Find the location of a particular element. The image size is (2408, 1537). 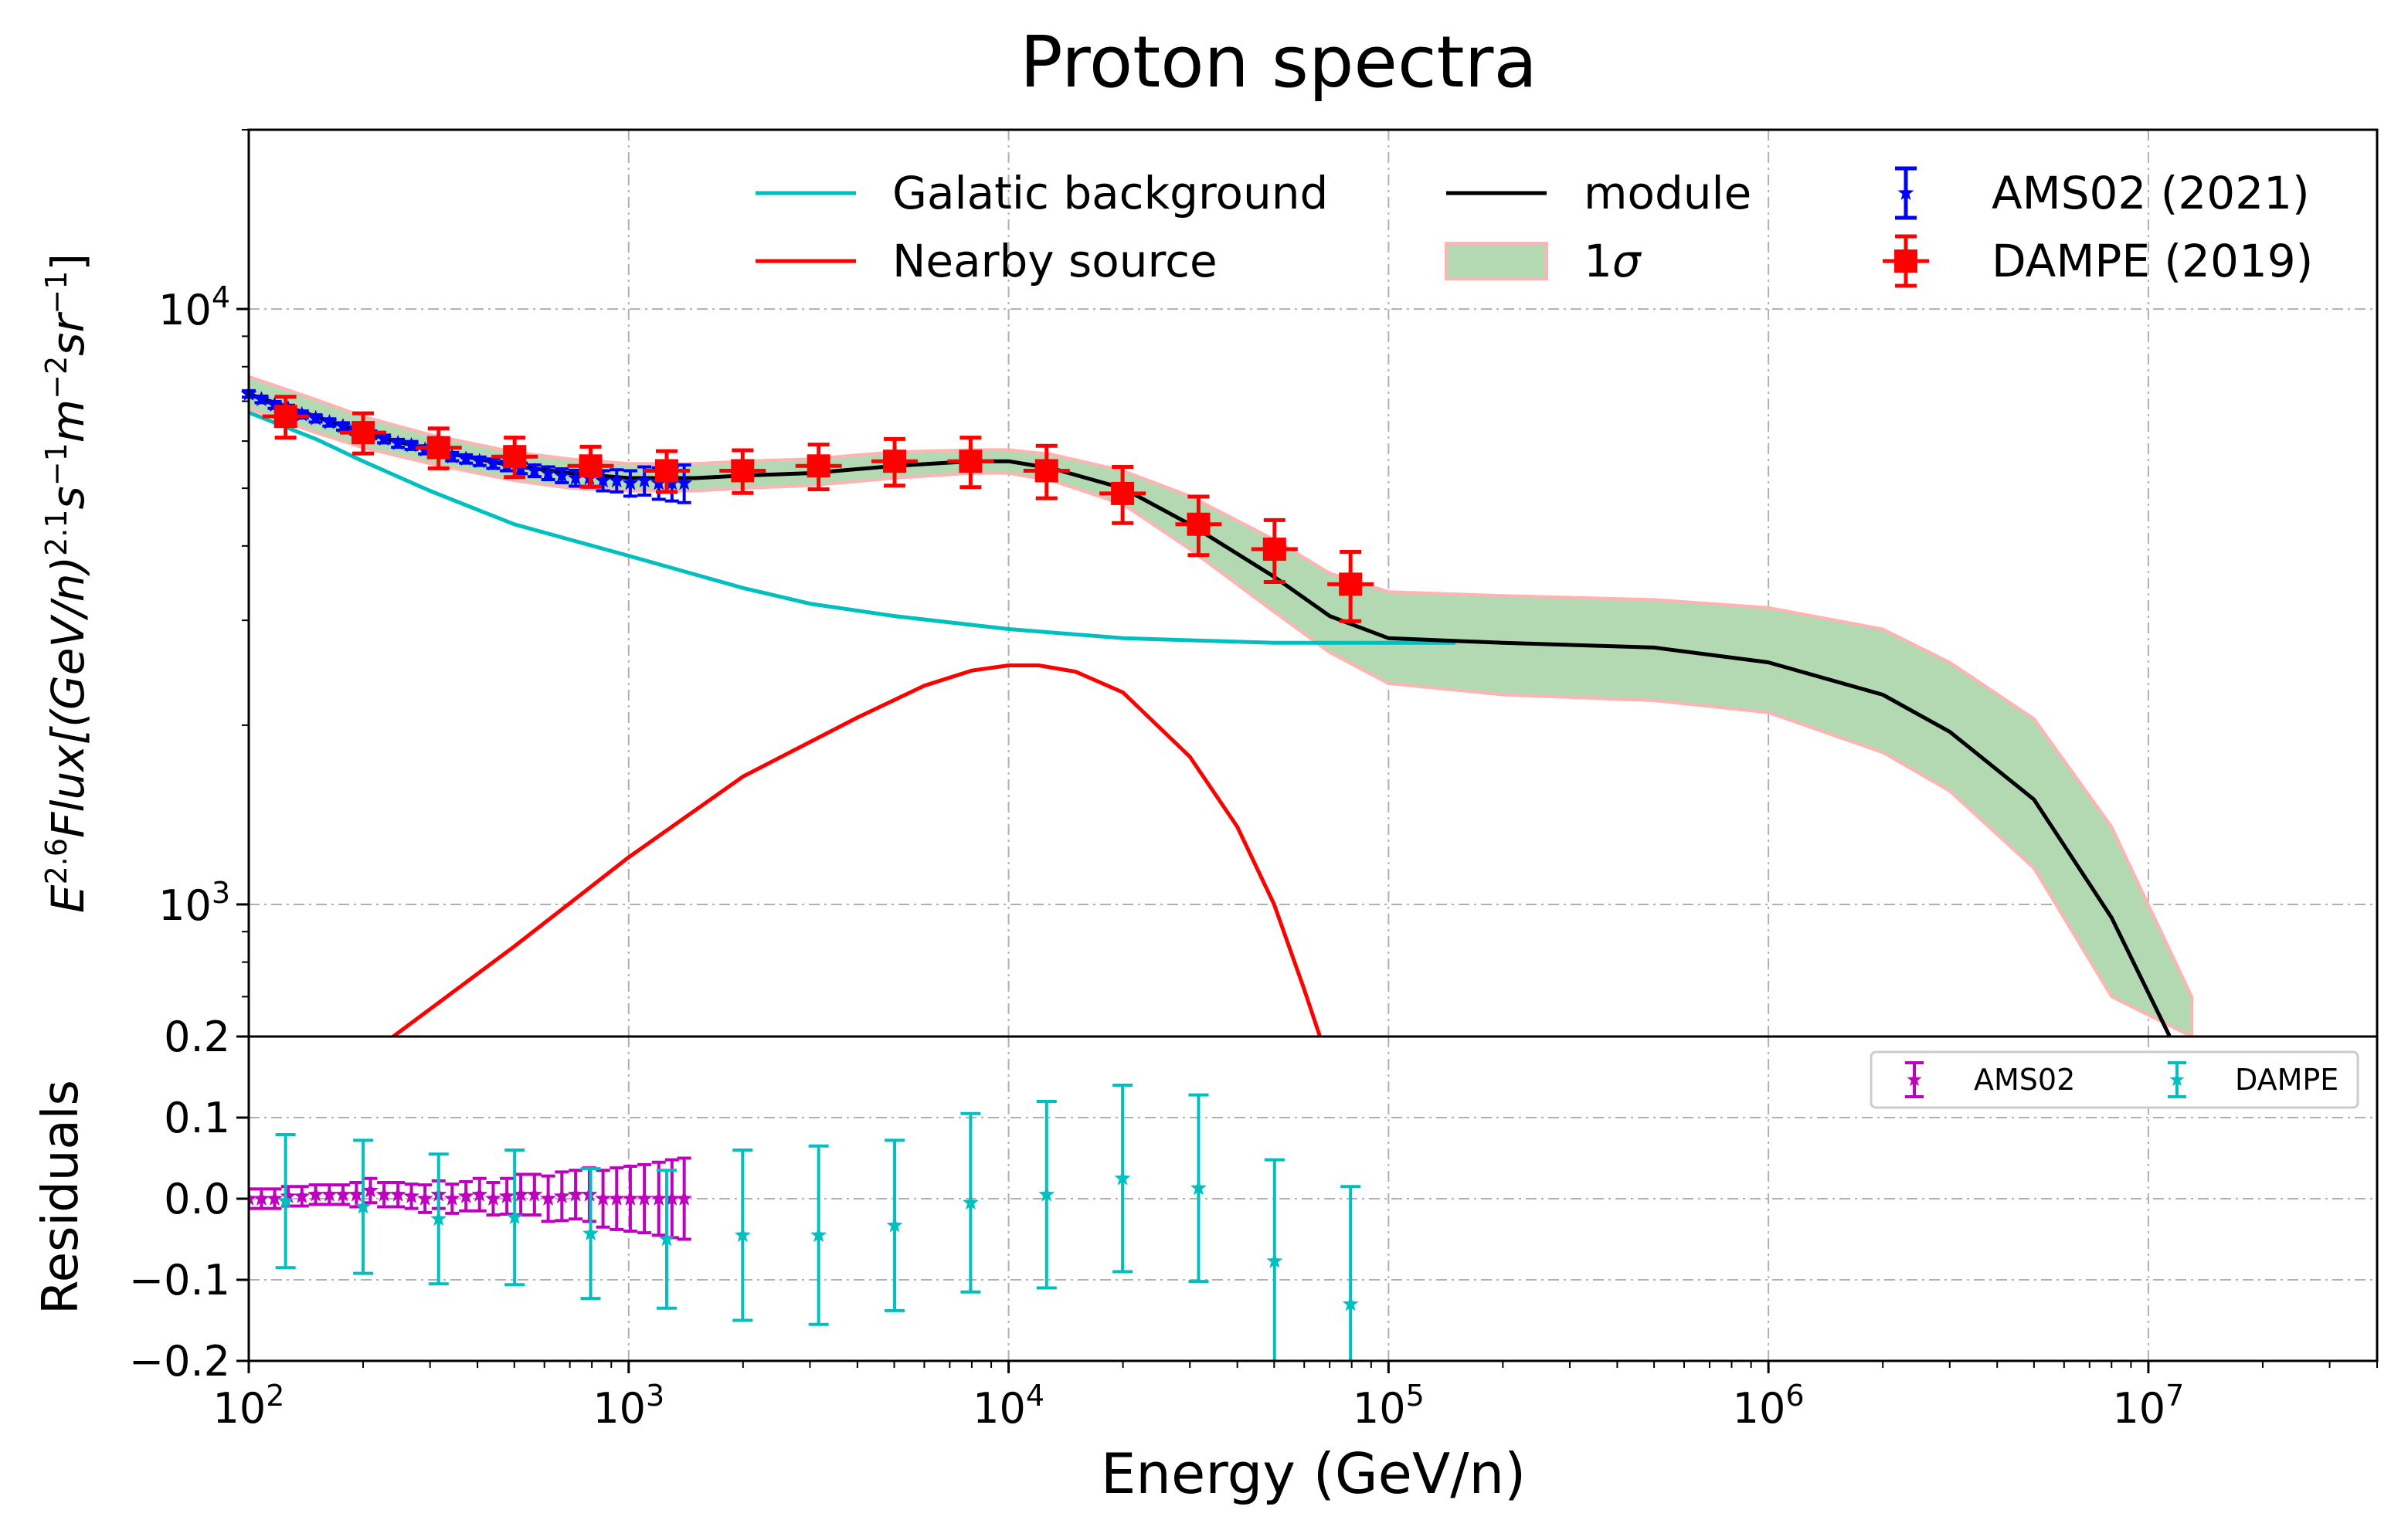

legend-ams02-marker is located at coordinates (1906, 193).